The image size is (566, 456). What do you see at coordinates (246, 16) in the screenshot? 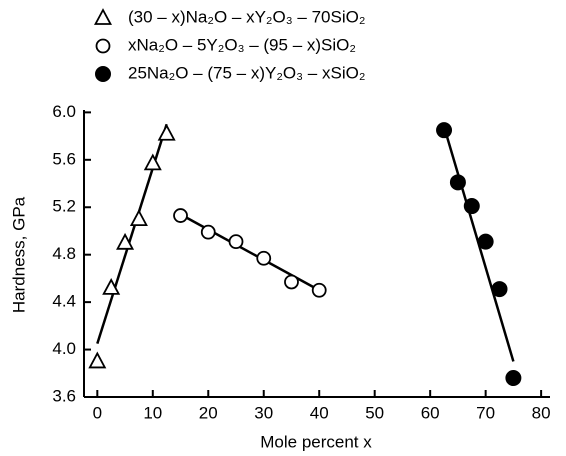
I see `legend-label: (30 – x)Na₂O – xY₂O₃ – 70SiO₂` at bounding box center [246, 16].